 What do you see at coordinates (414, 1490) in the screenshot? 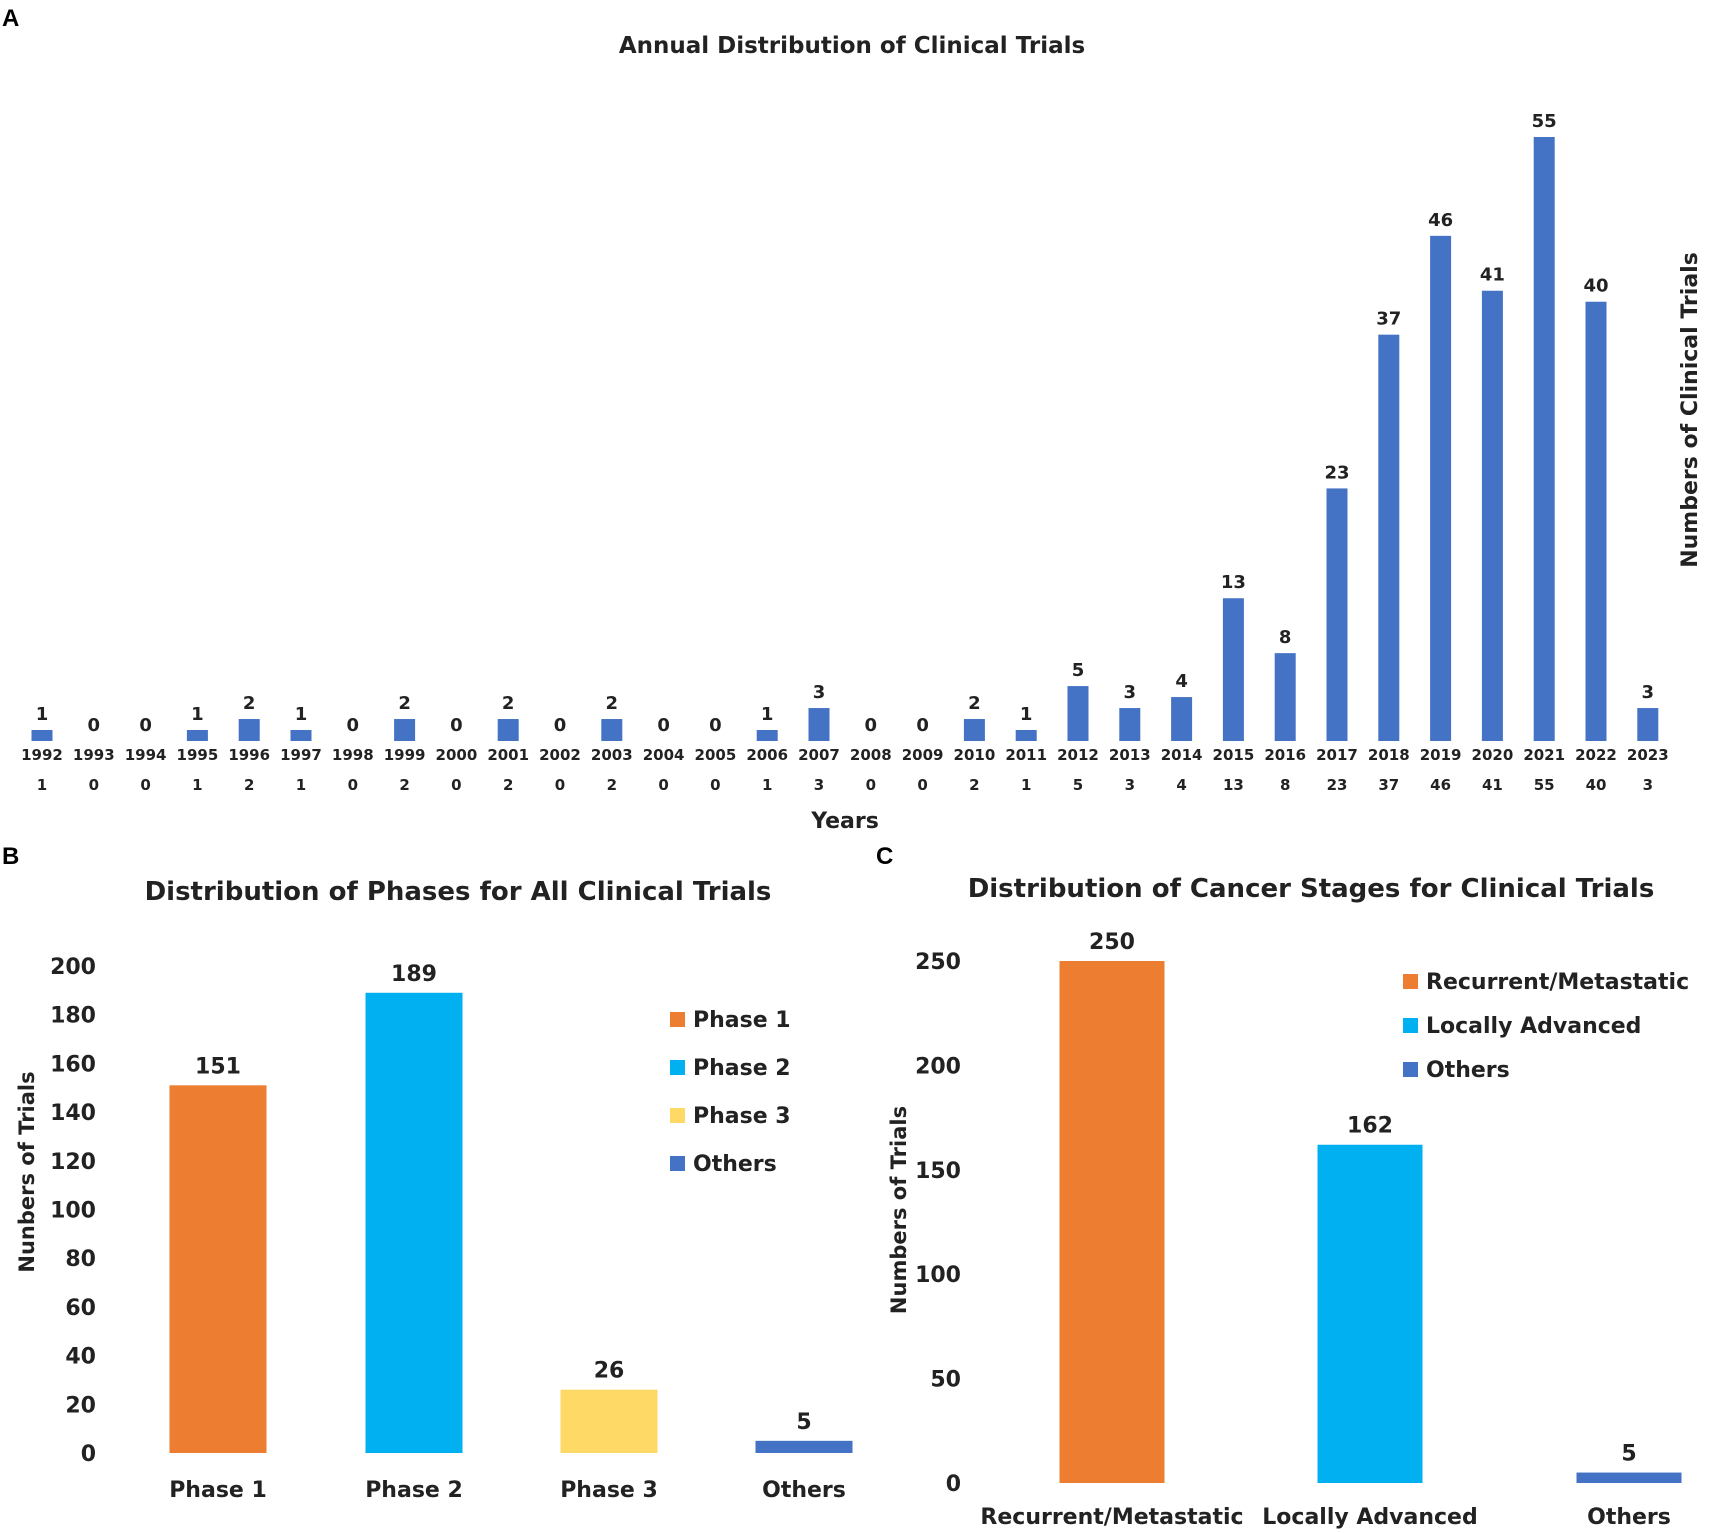
I see `x-tick-phase-2: Phase 2` at bounding box center [414, 1490].